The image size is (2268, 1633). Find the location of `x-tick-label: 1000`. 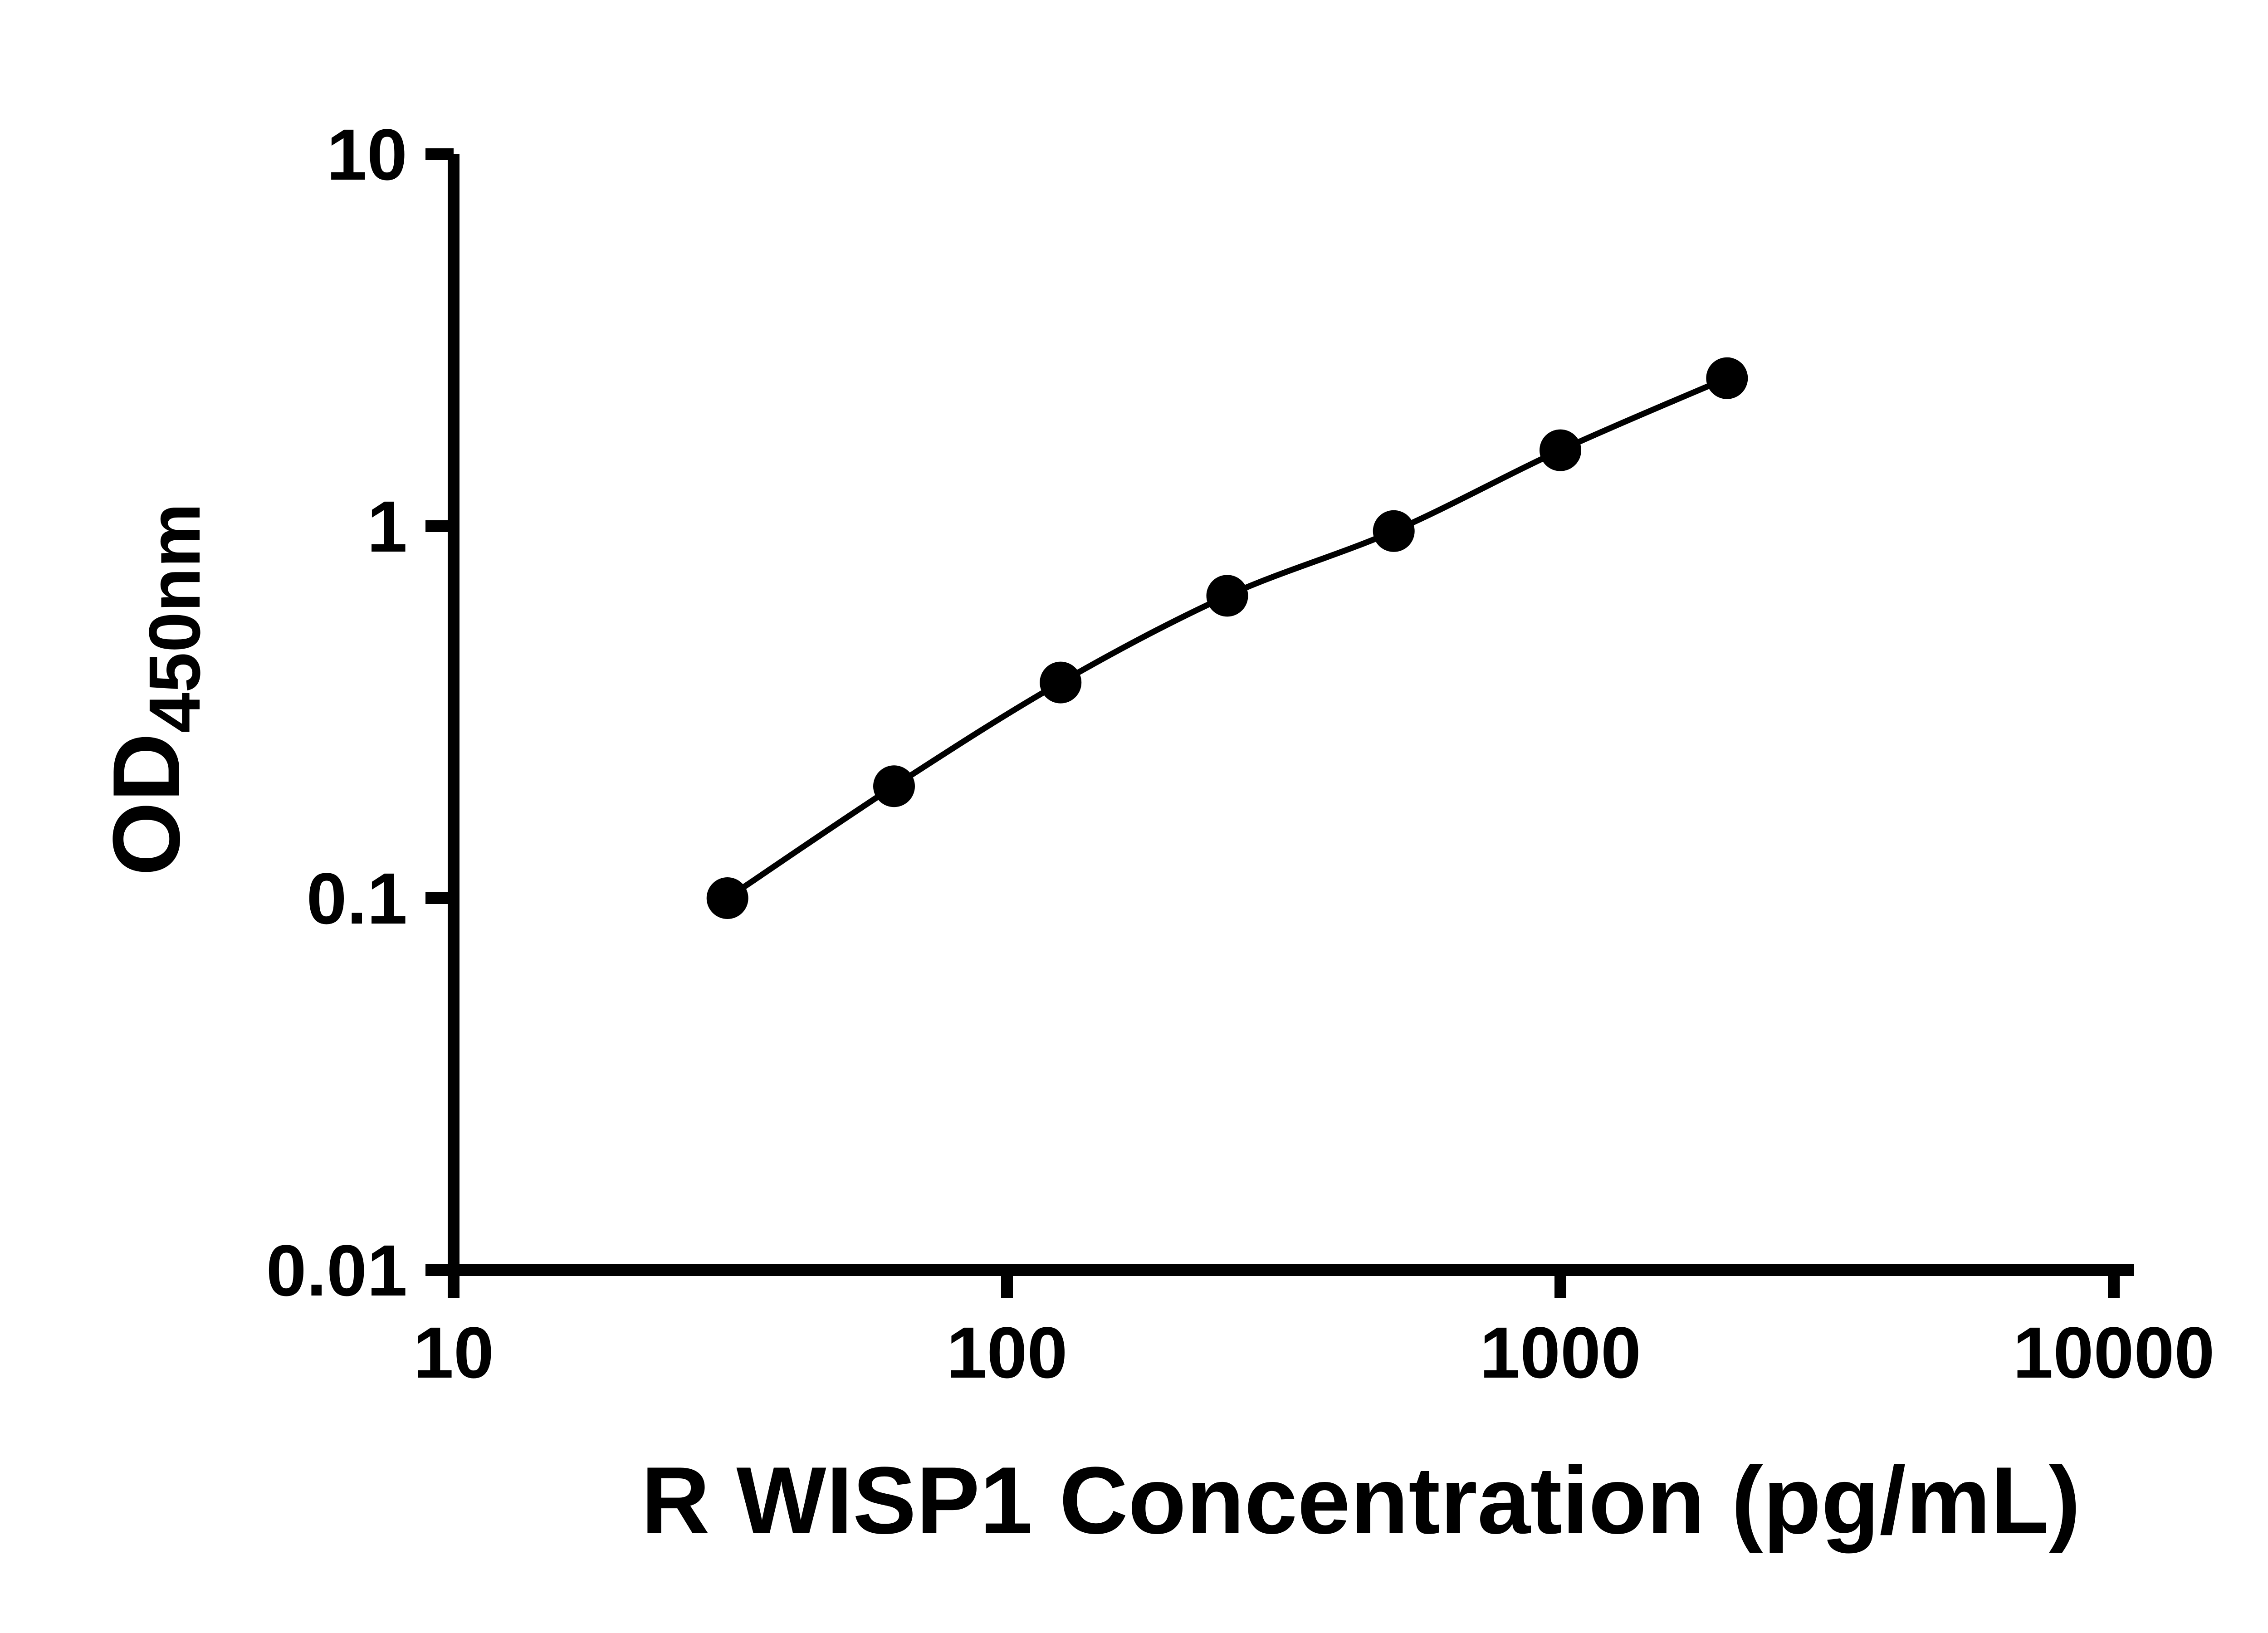

x-tick-label: 1000 is located at coordinates (1560, 1352).